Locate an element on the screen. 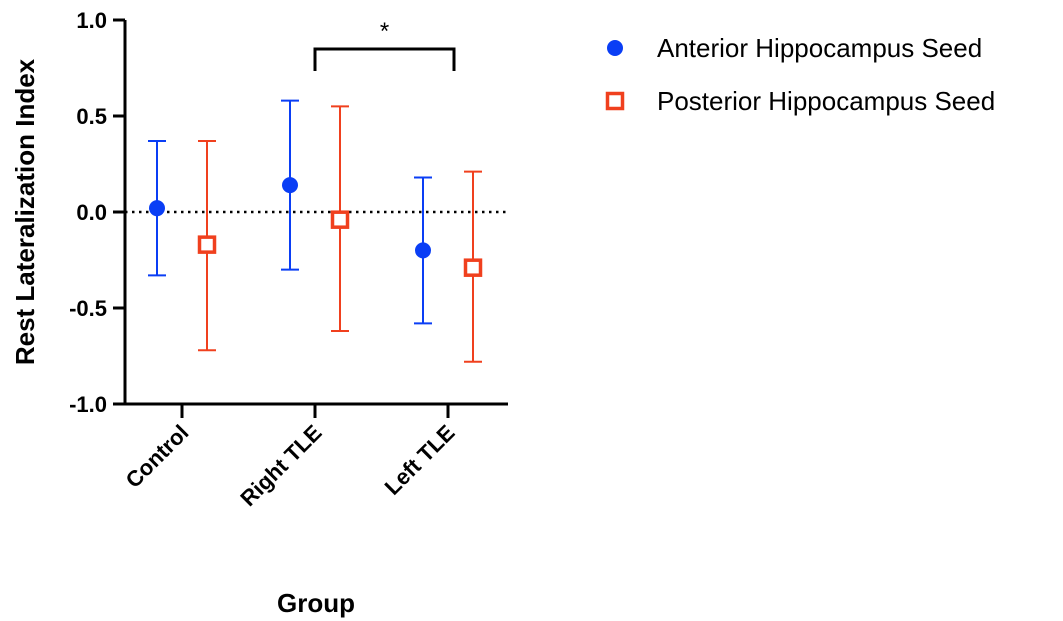 The height and width of the screenshot is (621, 1063). x-tick-label: Left TLE is located at coordinates (420, 460).